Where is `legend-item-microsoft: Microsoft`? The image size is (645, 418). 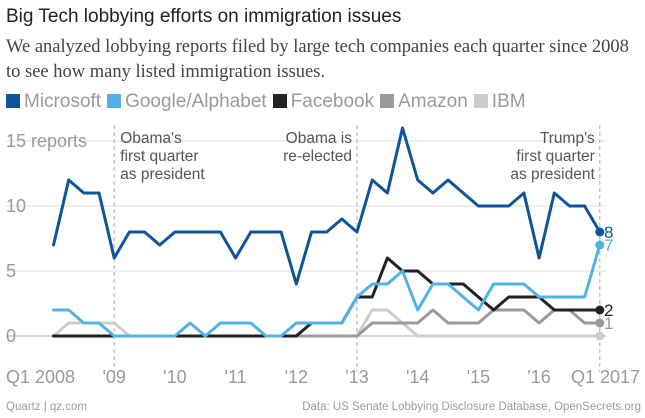
legend-item-microsoft: Microsoft is located at coordinates (53, 102).